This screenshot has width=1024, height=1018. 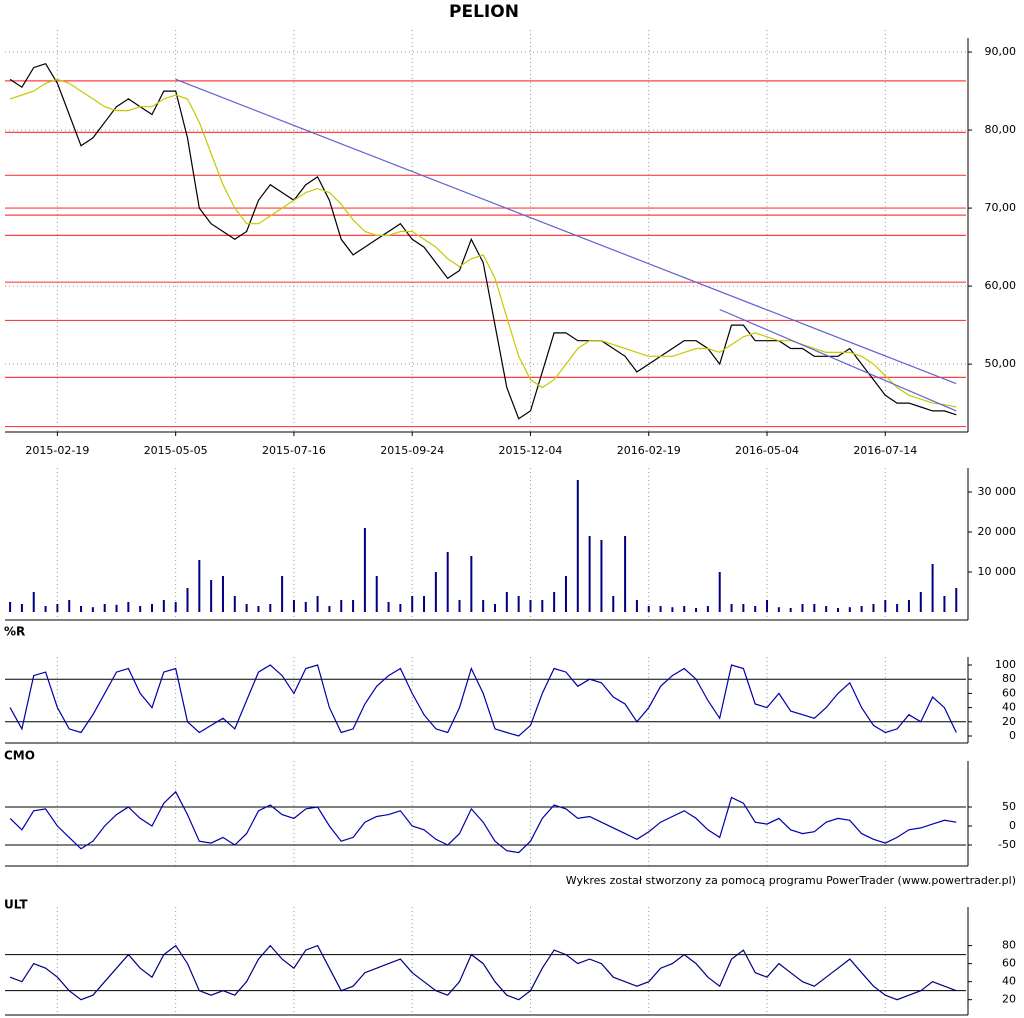 What do you see at coordinates (412, 450) in the screenshot?
I see `x-tick-label: 2015-09-24` at bounding box center [412, 450].